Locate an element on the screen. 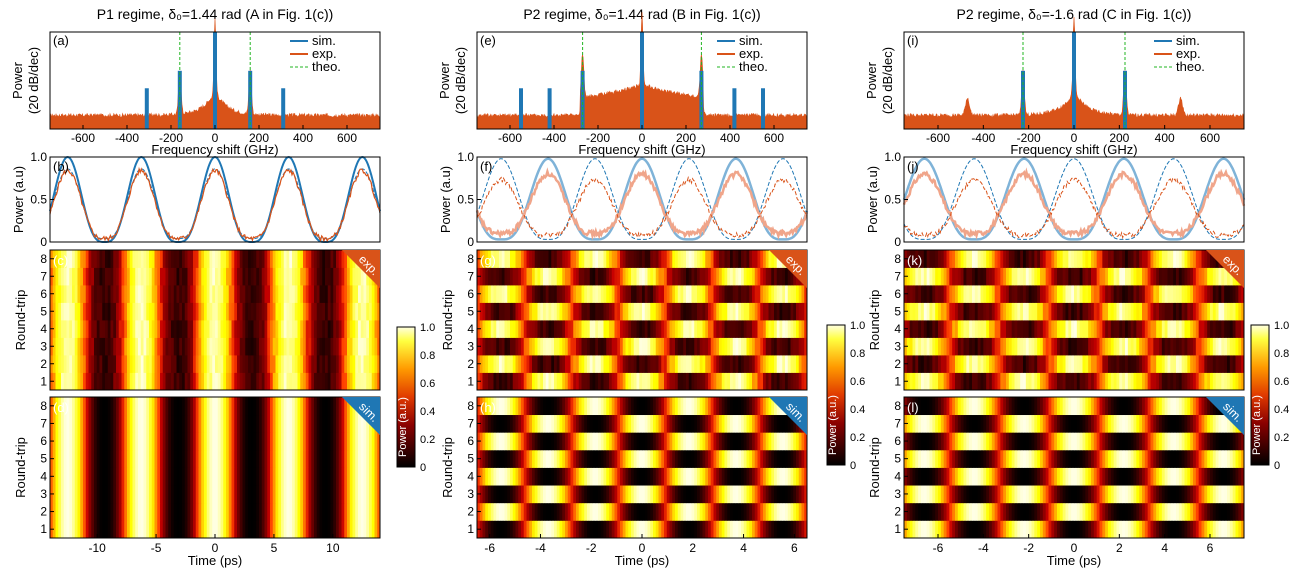  y-tick-label: 8 is located at coordinates (43, 406).